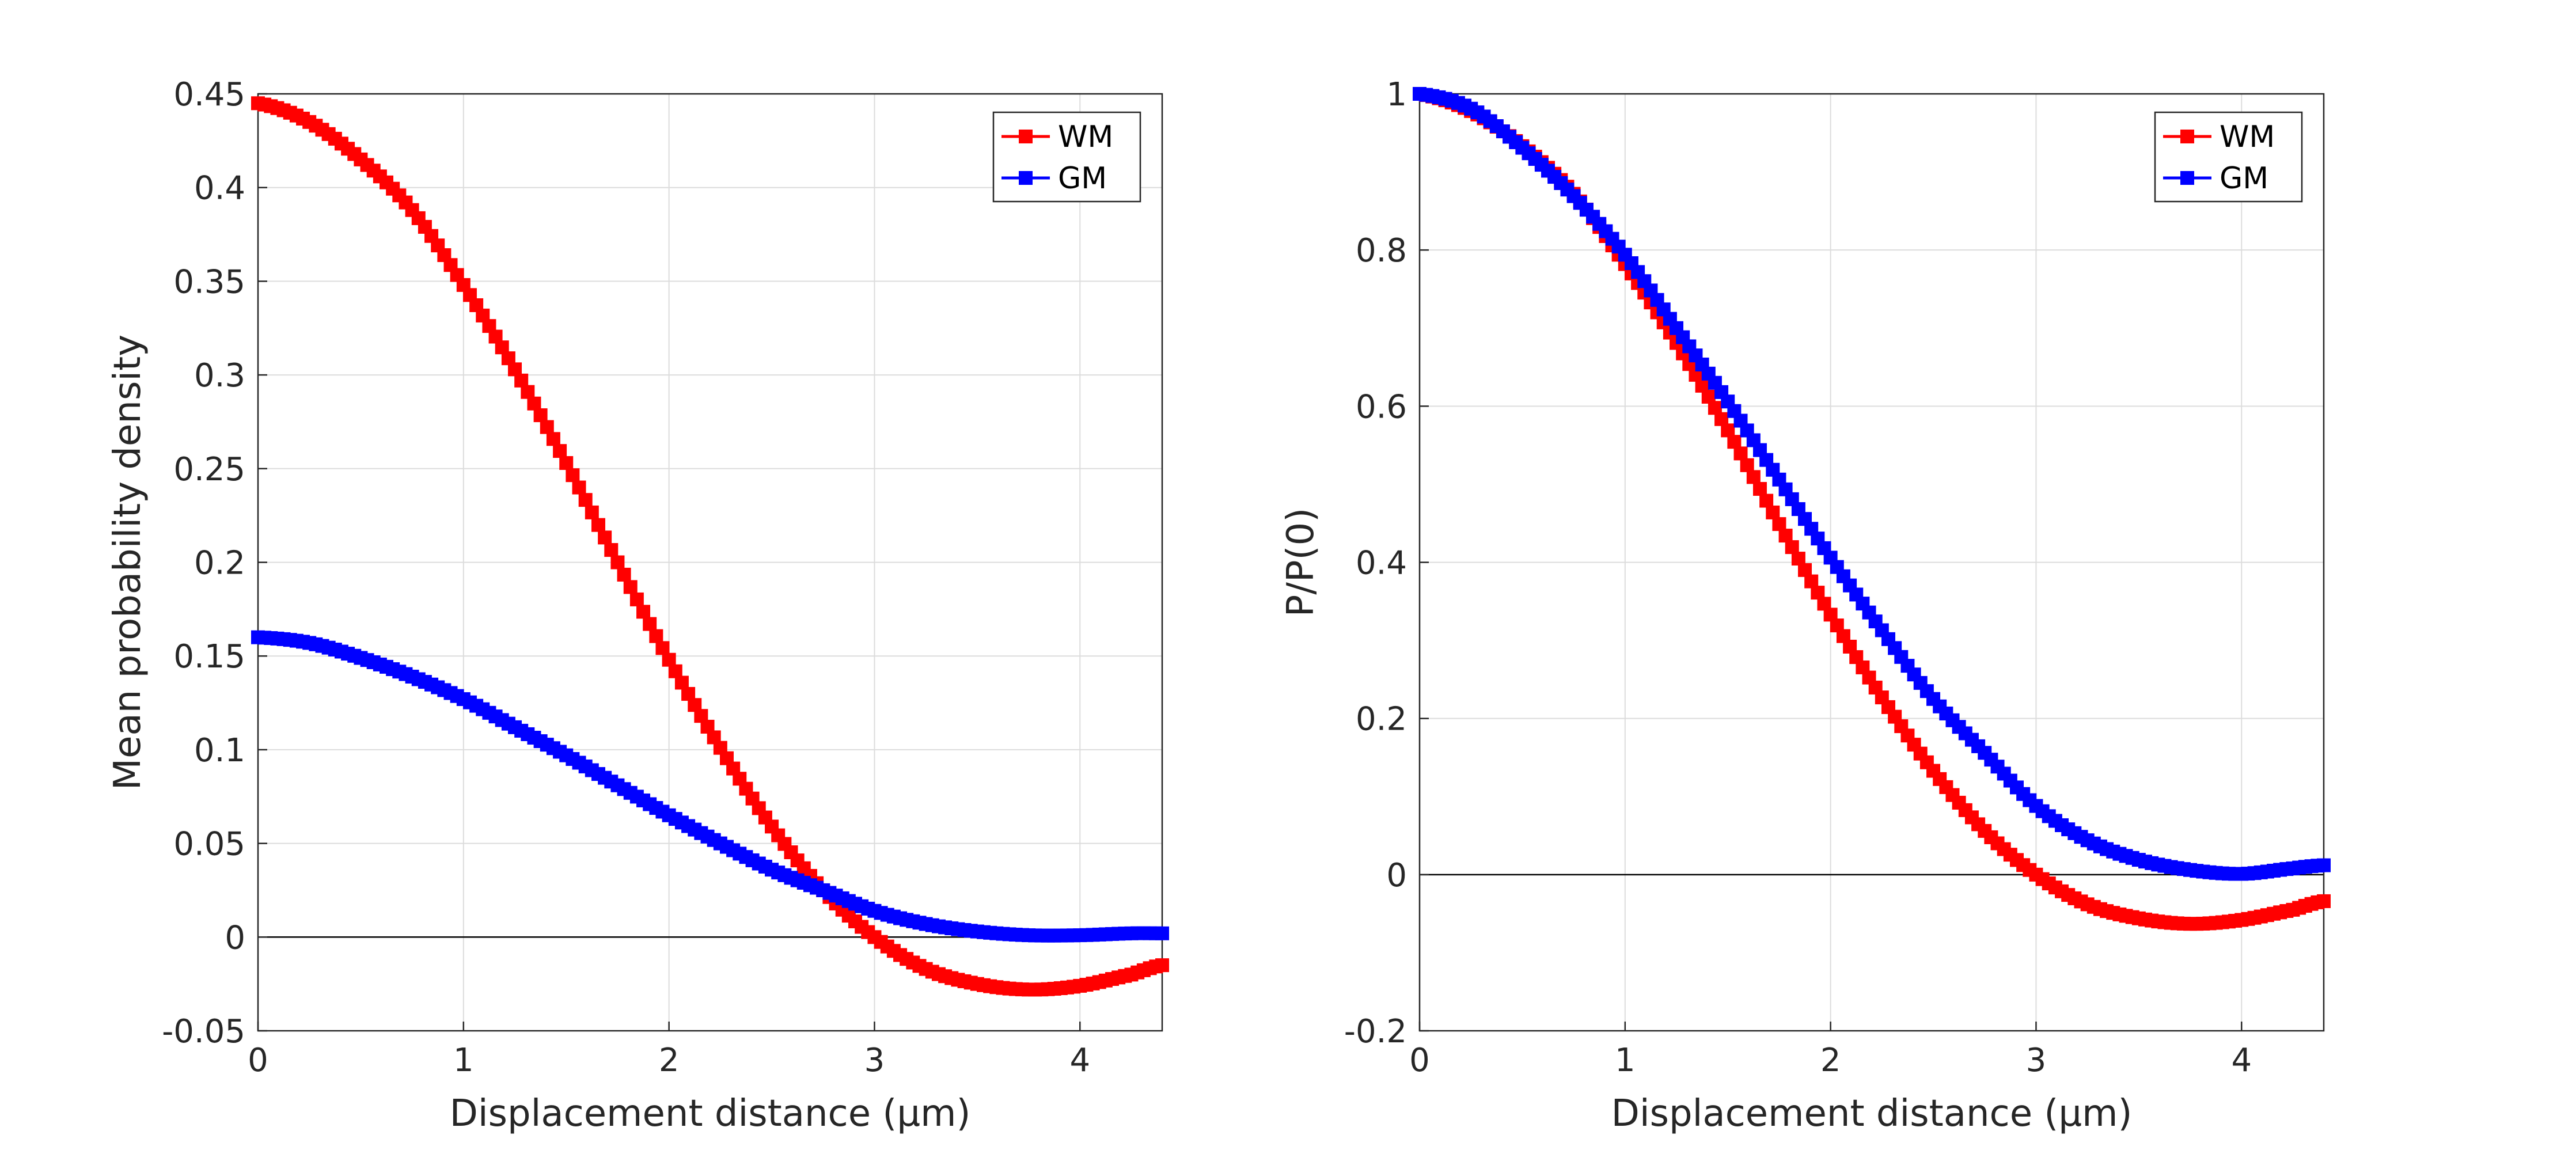 Image resolution: width=2576 pixels, height=1169 pixels. What do you see at coordinates (1381, 251) in the screenshot?
I see `y-tick-label: 0.8` at bounding box center [1381, 251].